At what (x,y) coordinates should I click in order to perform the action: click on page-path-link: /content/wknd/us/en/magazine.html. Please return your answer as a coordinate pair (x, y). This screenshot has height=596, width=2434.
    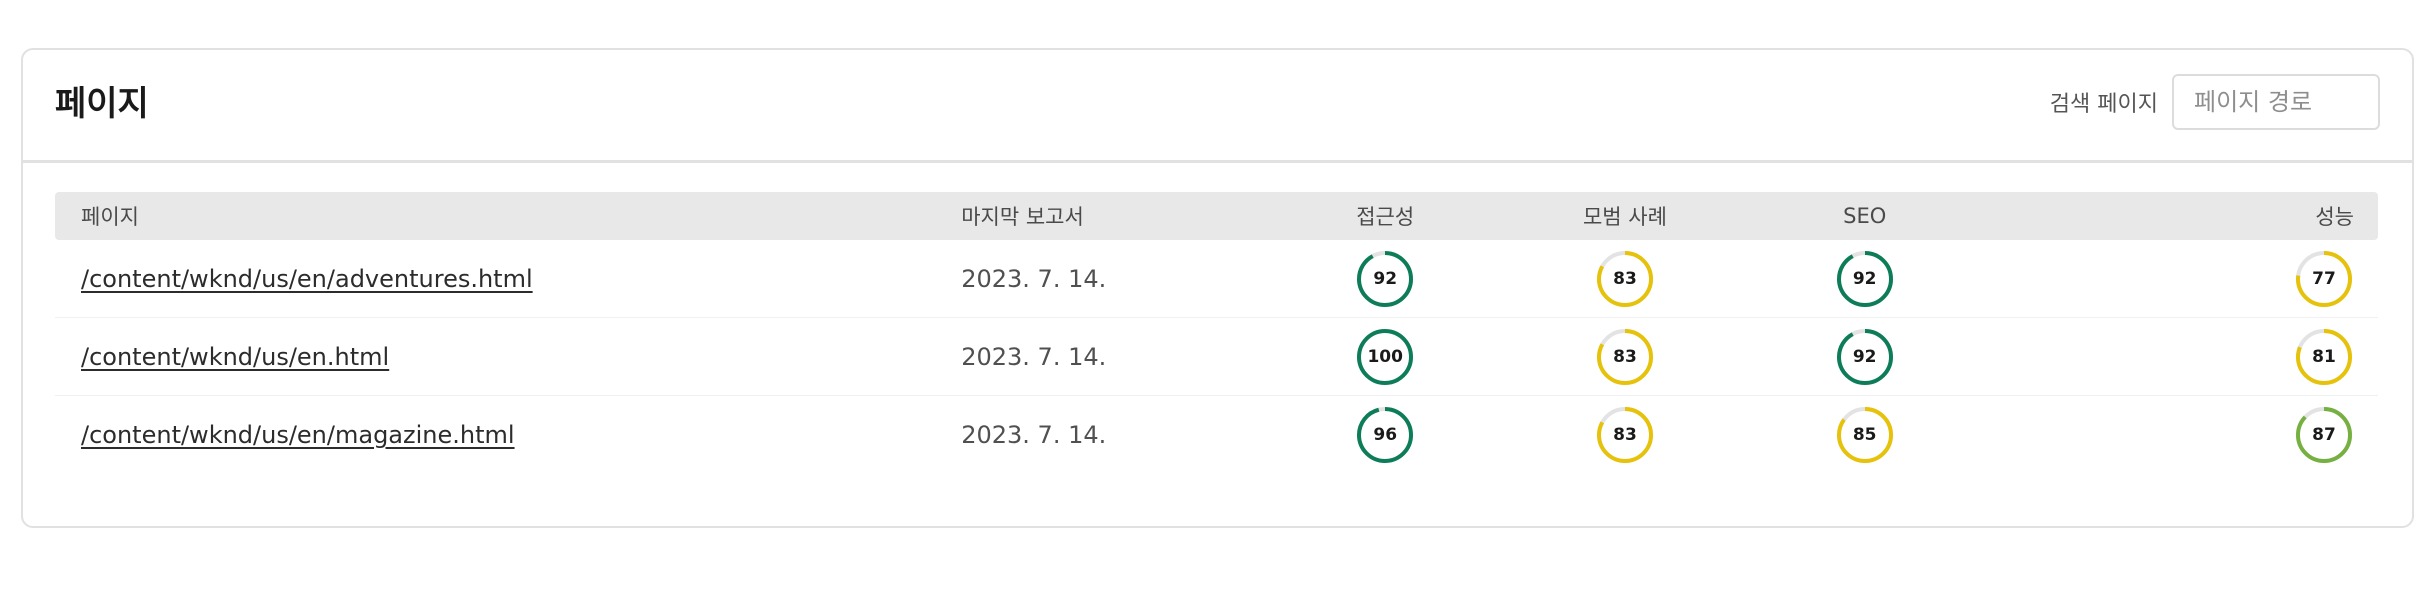
    Looking at the image, I should click on (298, 435).